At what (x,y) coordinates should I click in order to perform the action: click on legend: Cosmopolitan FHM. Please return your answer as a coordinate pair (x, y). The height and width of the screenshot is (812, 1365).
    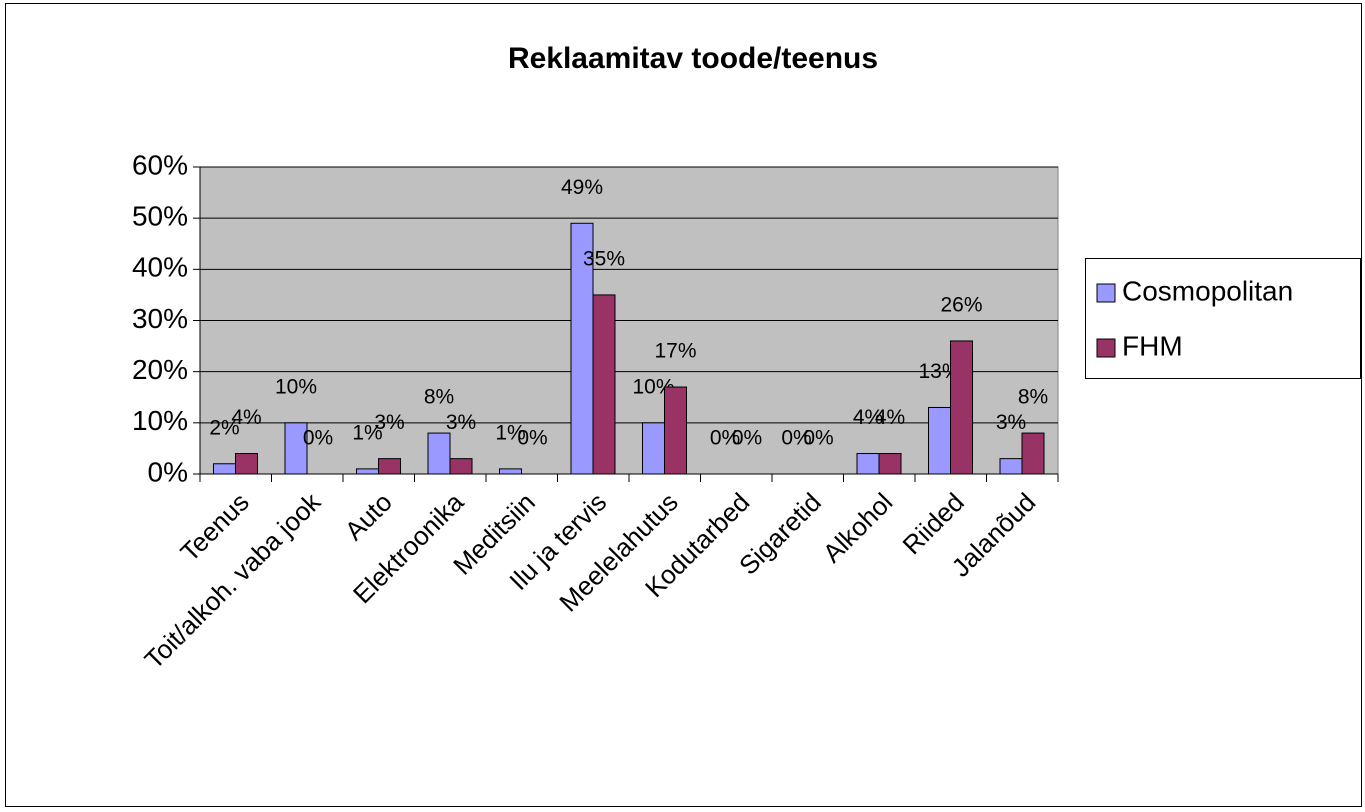
    Looking at the image, I should click on (1223, 318).